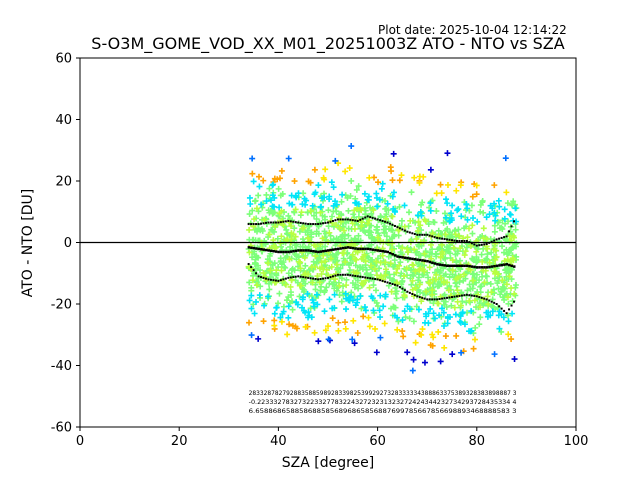  What do you see at coordinates (328, 463) in the screenshot?
I see `x-axis-label: SZA [degree]` at bounding box center [328, 463].